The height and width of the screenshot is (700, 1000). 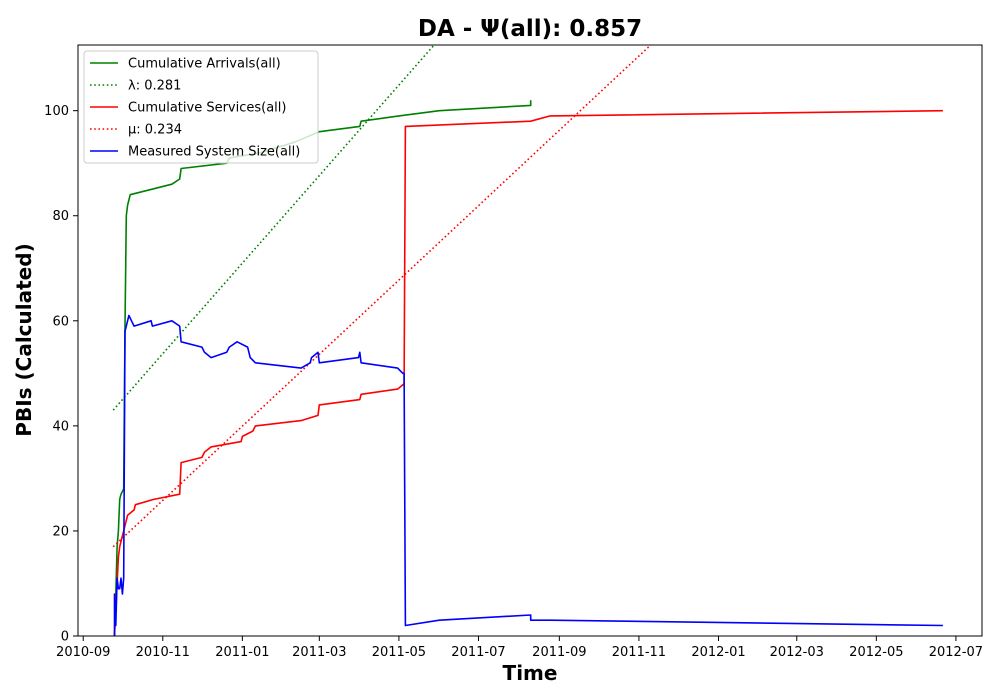 I want to click on x-tick-label: 2010-09, so click(x=83, y=652).